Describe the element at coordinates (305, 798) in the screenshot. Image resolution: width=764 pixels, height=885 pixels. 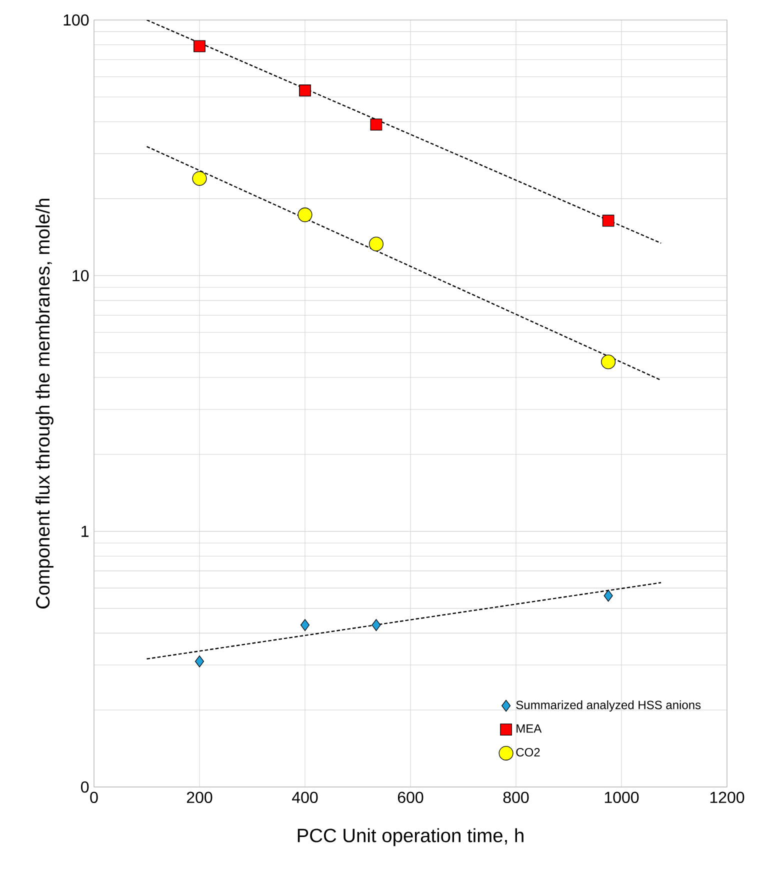
I see `x-tick-label: 400` at that location.